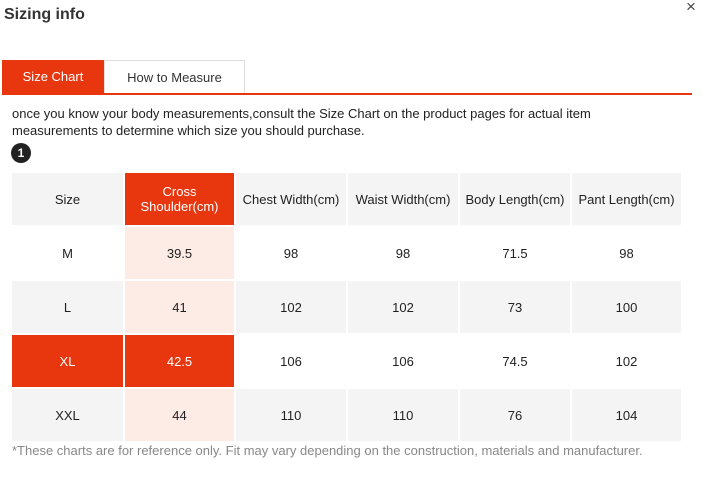  What do you see at coordinates (515, 361) in the screenshot?
I see `table-cell: 74.5` at bounding box center [515, 361].